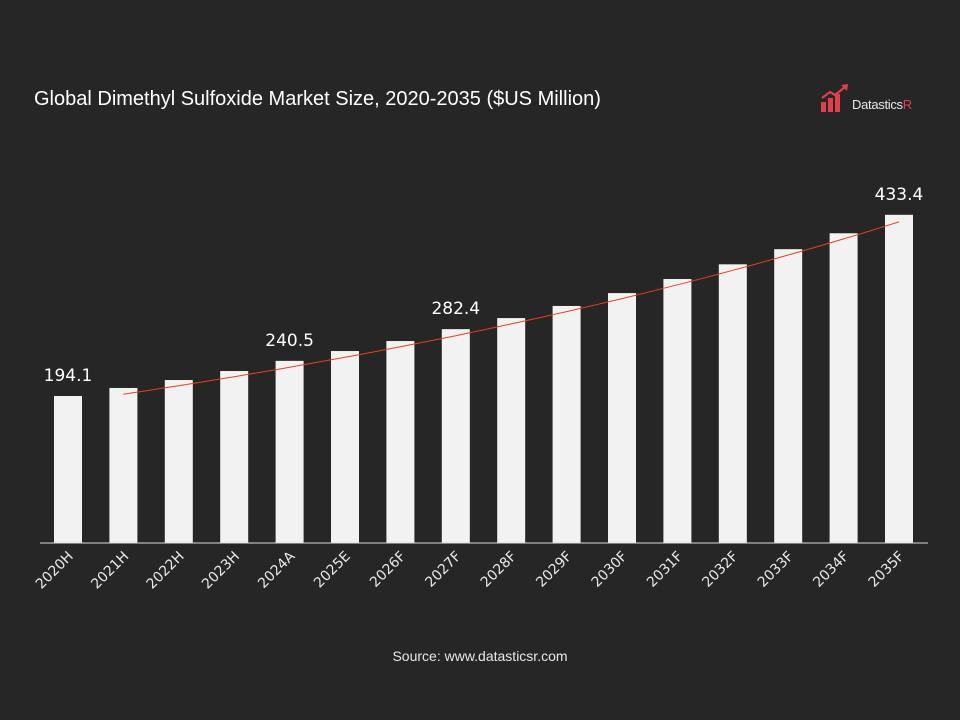 The width and height of the screenshot is (960, 720). I want to click on bar-2025E, so click(345, 447).